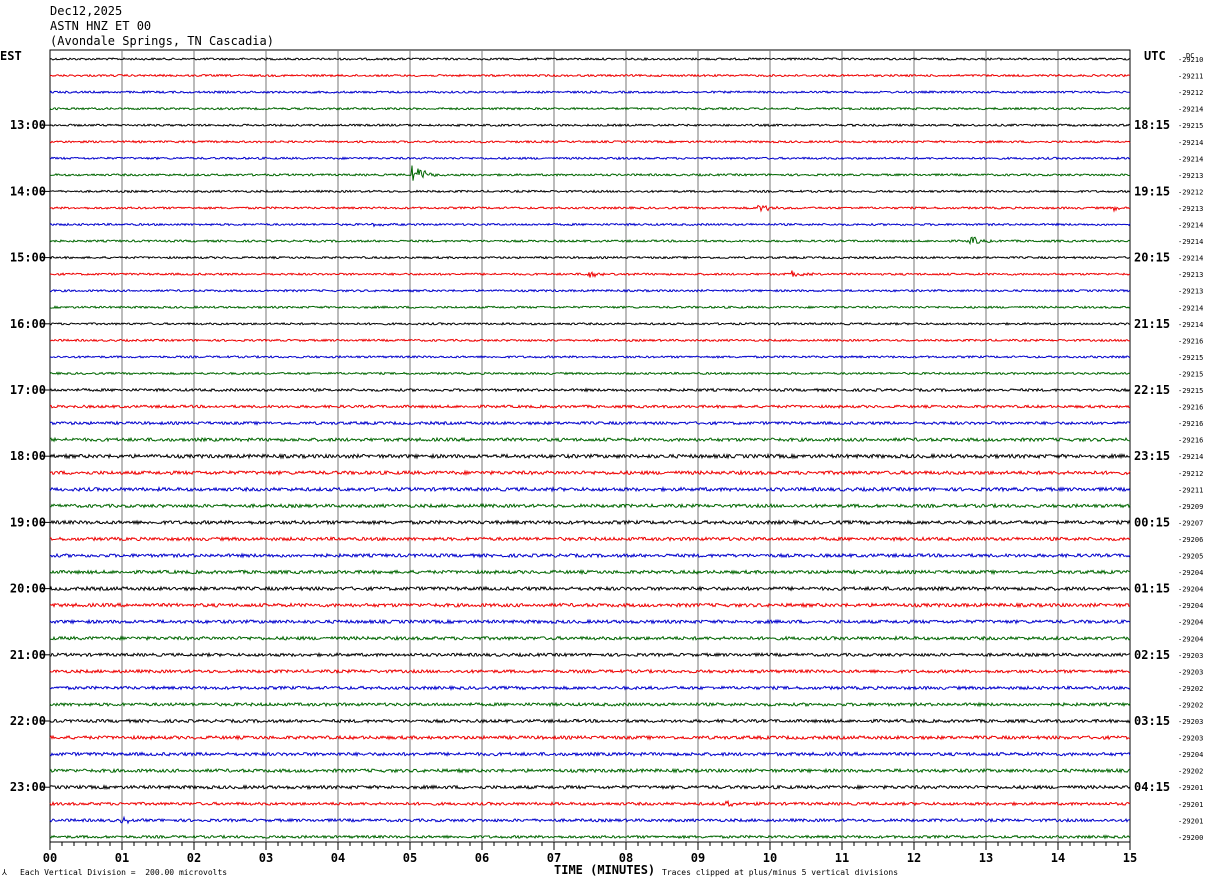 The height and width of the screenshot is (886, 1210). What do you see at coordinates (1152, 125) in the screenshot?
I see `right-hour-label: 18:15` at bounding box center [1152, 125].